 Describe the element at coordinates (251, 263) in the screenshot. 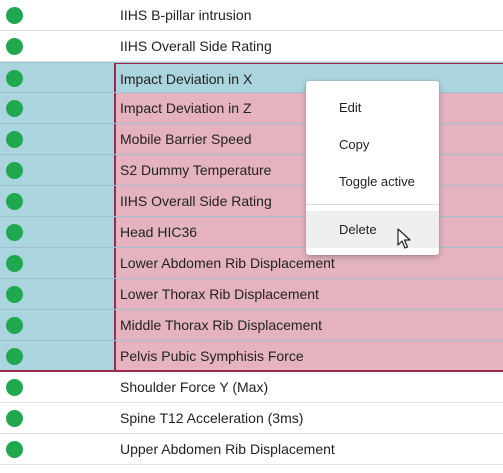

I see `table-row: Lower Abdomen Rib Displacement` at that location.